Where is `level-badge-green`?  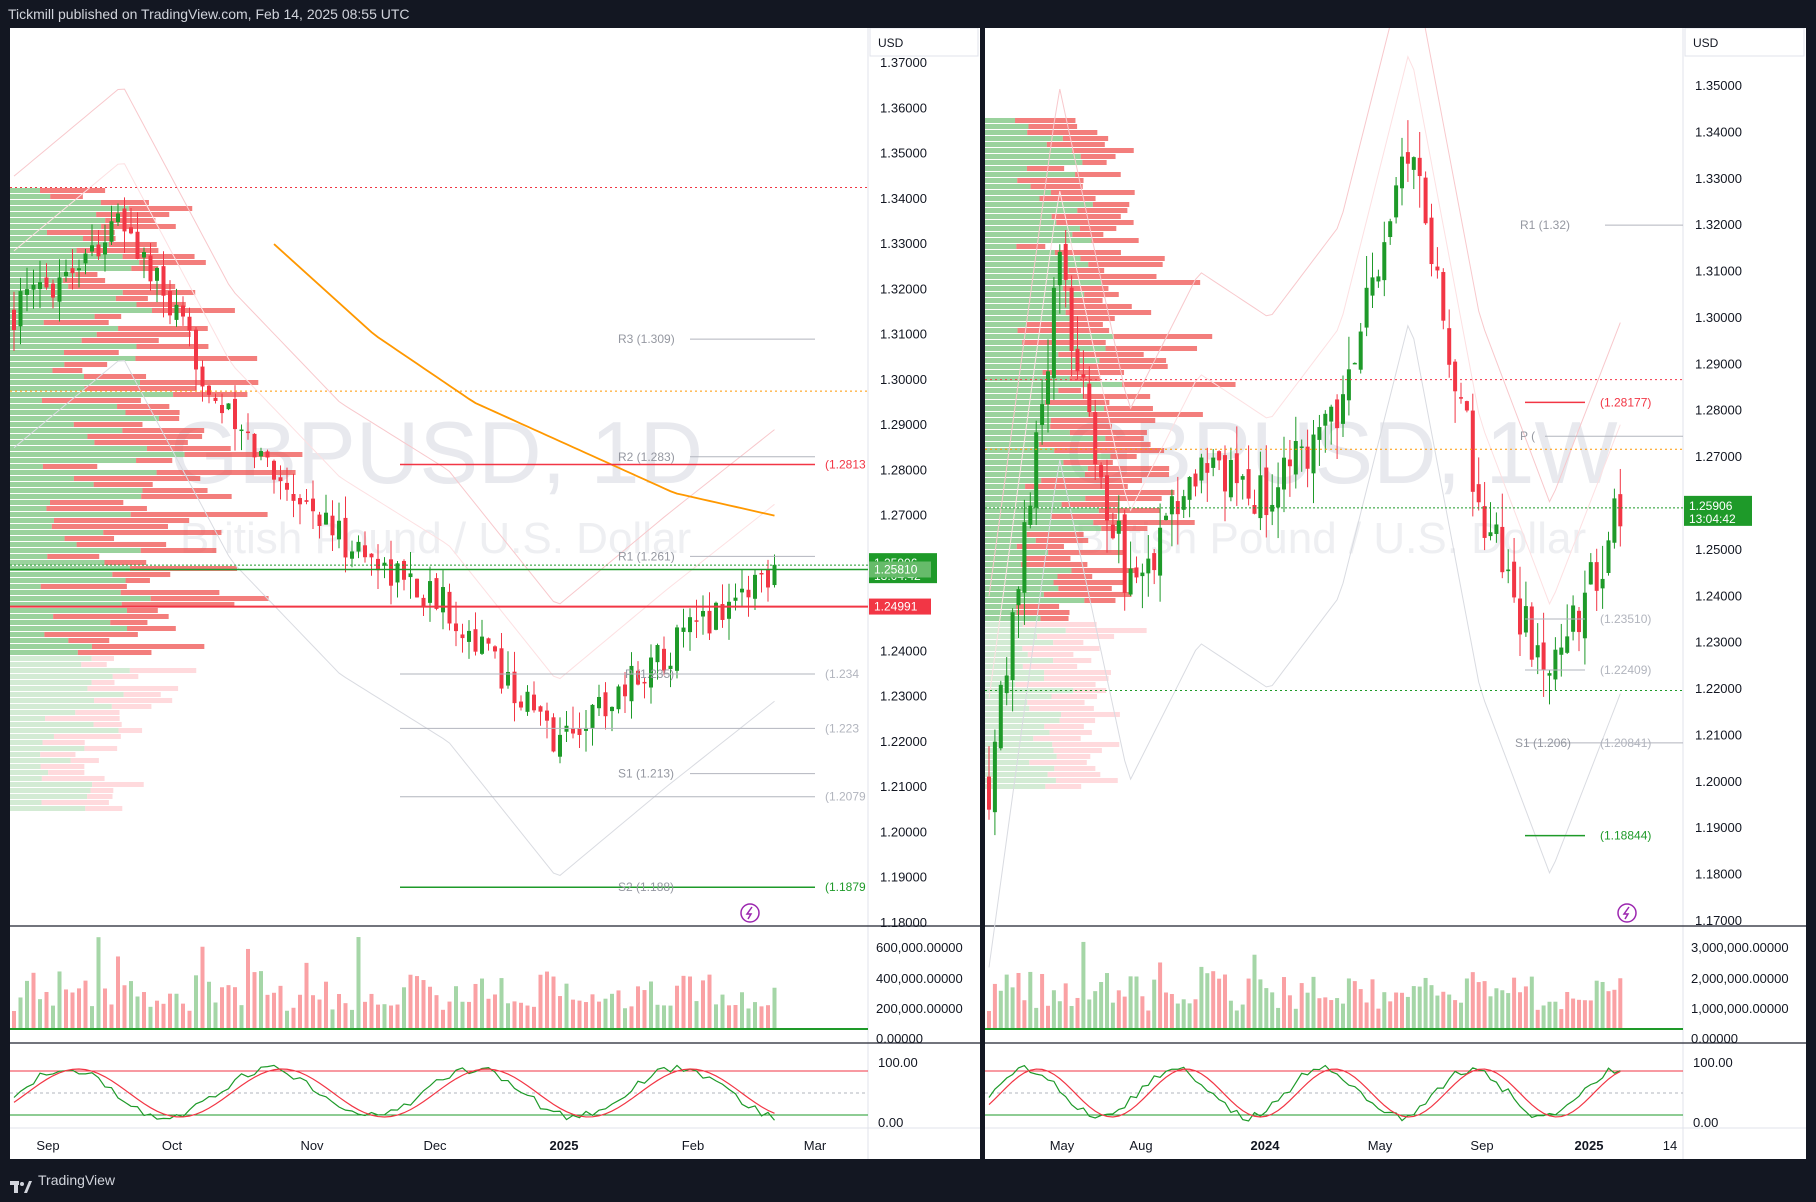 level-badge-green is located at coordinates (900, 569).